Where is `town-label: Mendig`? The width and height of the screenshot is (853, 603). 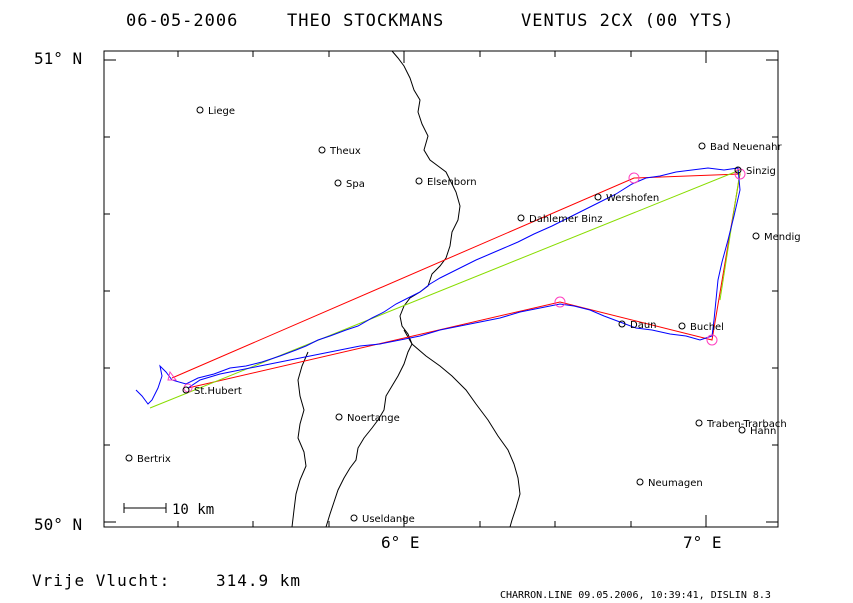
town-label: Mendig is located at coordinates (782, 237).